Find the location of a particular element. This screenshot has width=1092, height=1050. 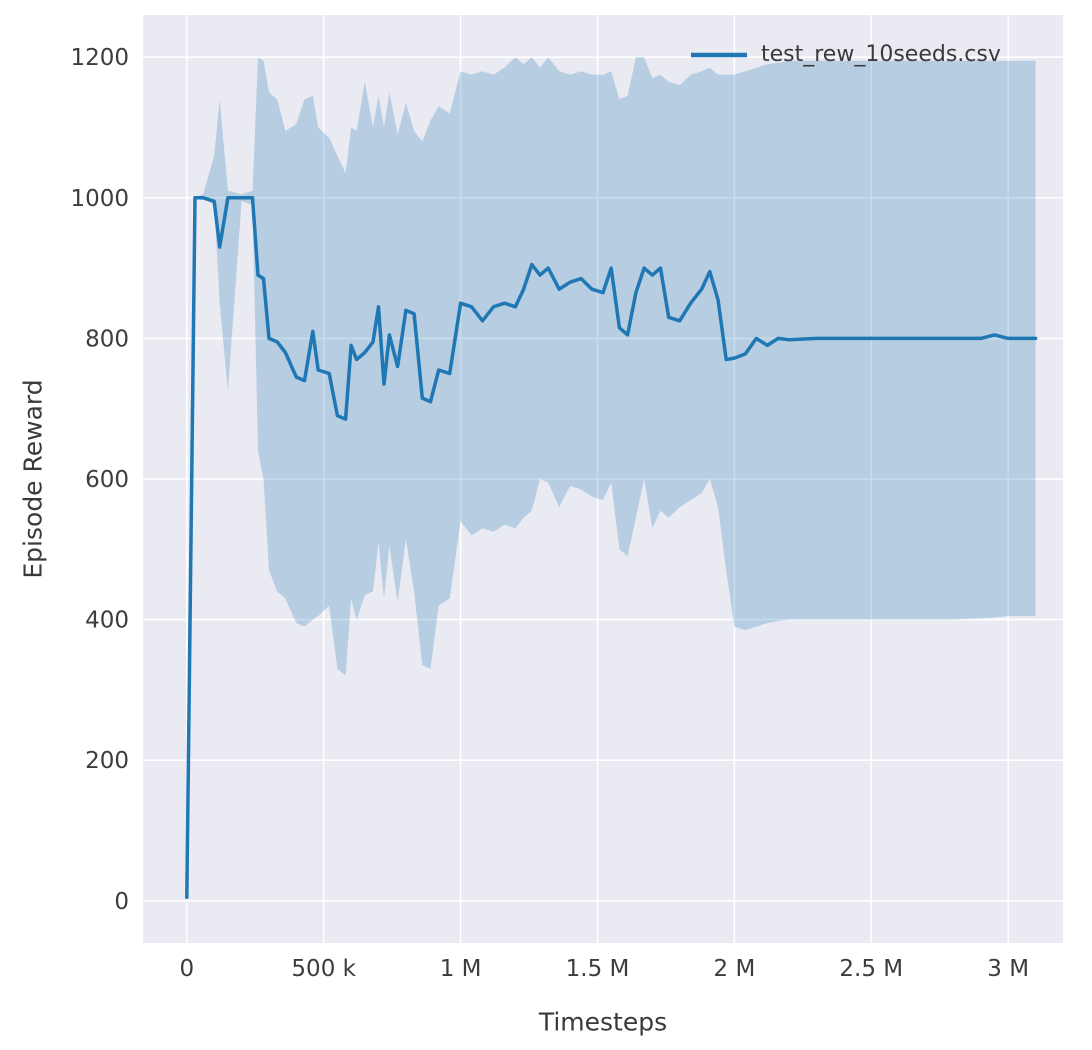

x-tick-label: 2.5 M is located at coordinates (871, 969).